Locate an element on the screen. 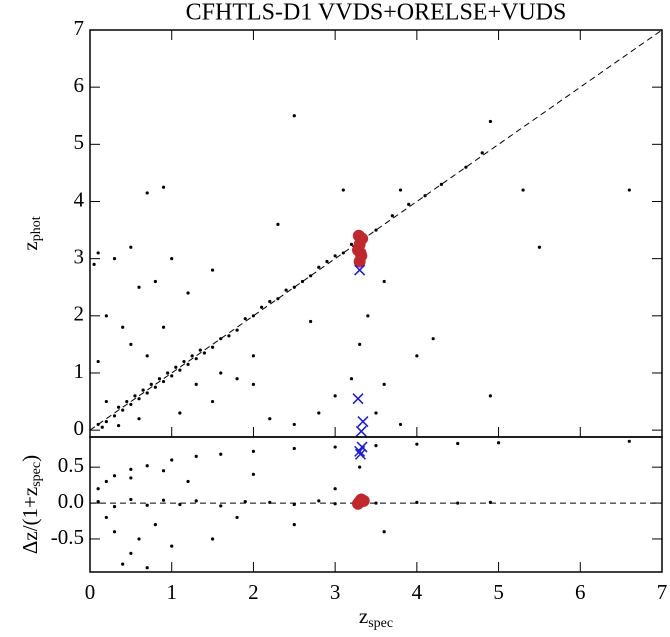  y-tick-label: 0.0 is located at coordinates (71, 501).